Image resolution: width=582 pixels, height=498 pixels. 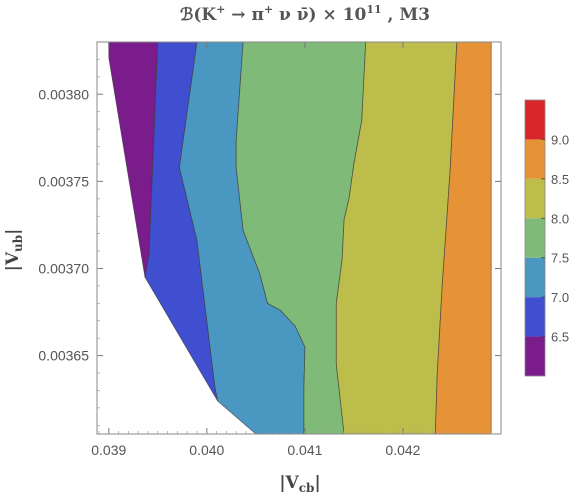 What do you see at coordinates (220, 9) in the screenshot?
I see `chart-title-sup1: +` at bounding box center [220, 9].